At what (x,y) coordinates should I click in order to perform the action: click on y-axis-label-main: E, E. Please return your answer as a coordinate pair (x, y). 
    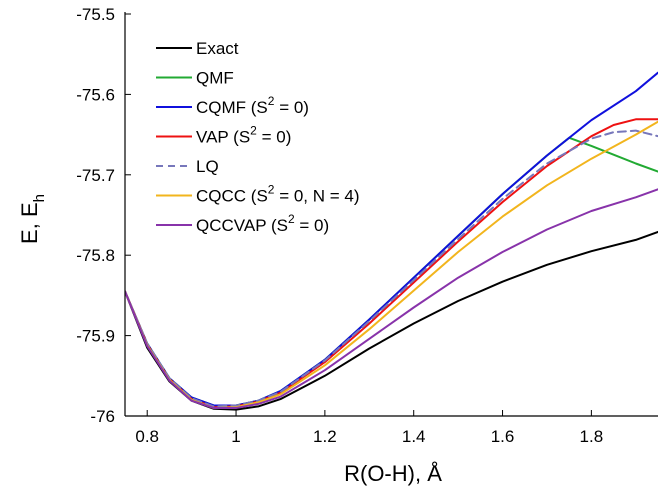
    Looking at the image, I should click on (29, 223).